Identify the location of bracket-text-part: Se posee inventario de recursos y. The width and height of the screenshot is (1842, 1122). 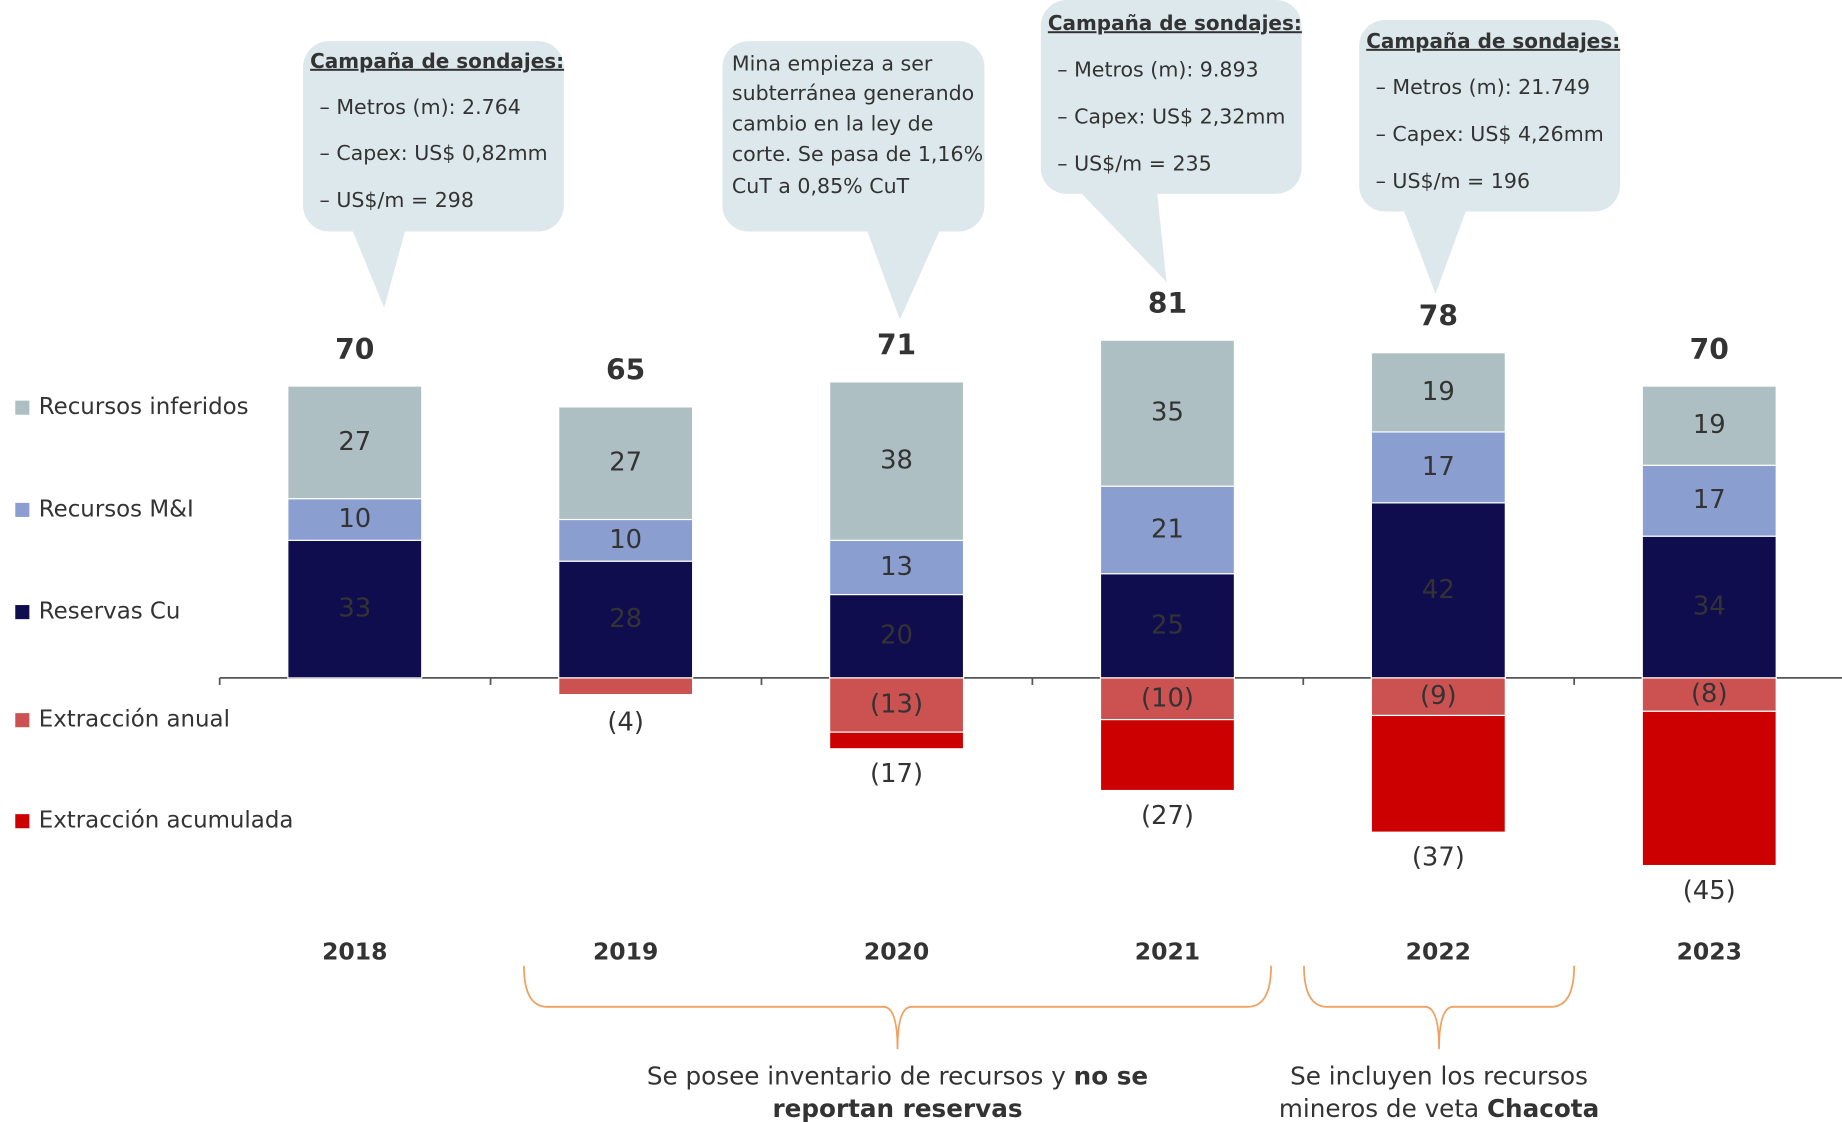
(860, 1075).